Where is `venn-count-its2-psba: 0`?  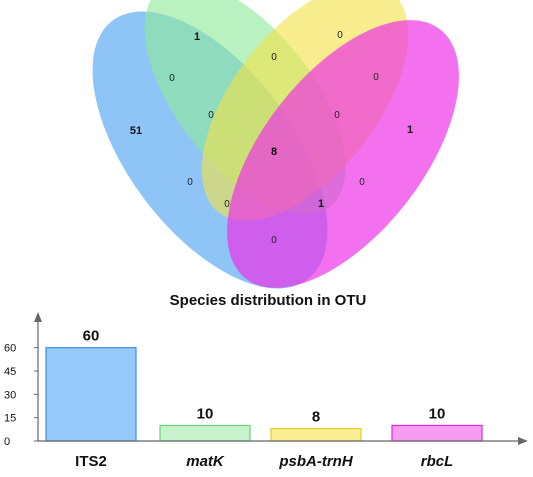 venn-count-its2-psba: 0 is located at coordinates (190, 182).